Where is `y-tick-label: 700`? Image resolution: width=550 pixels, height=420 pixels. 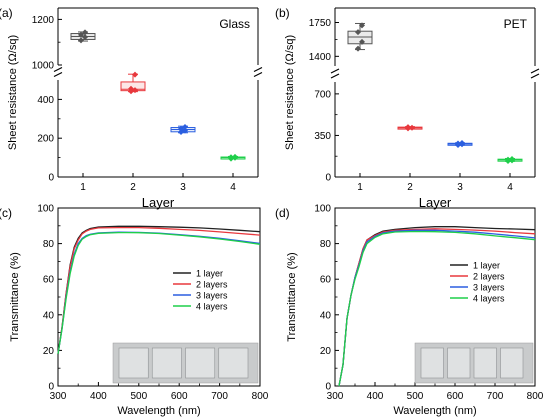 y-tick-label: 700 is located at coordinates (322, 94).